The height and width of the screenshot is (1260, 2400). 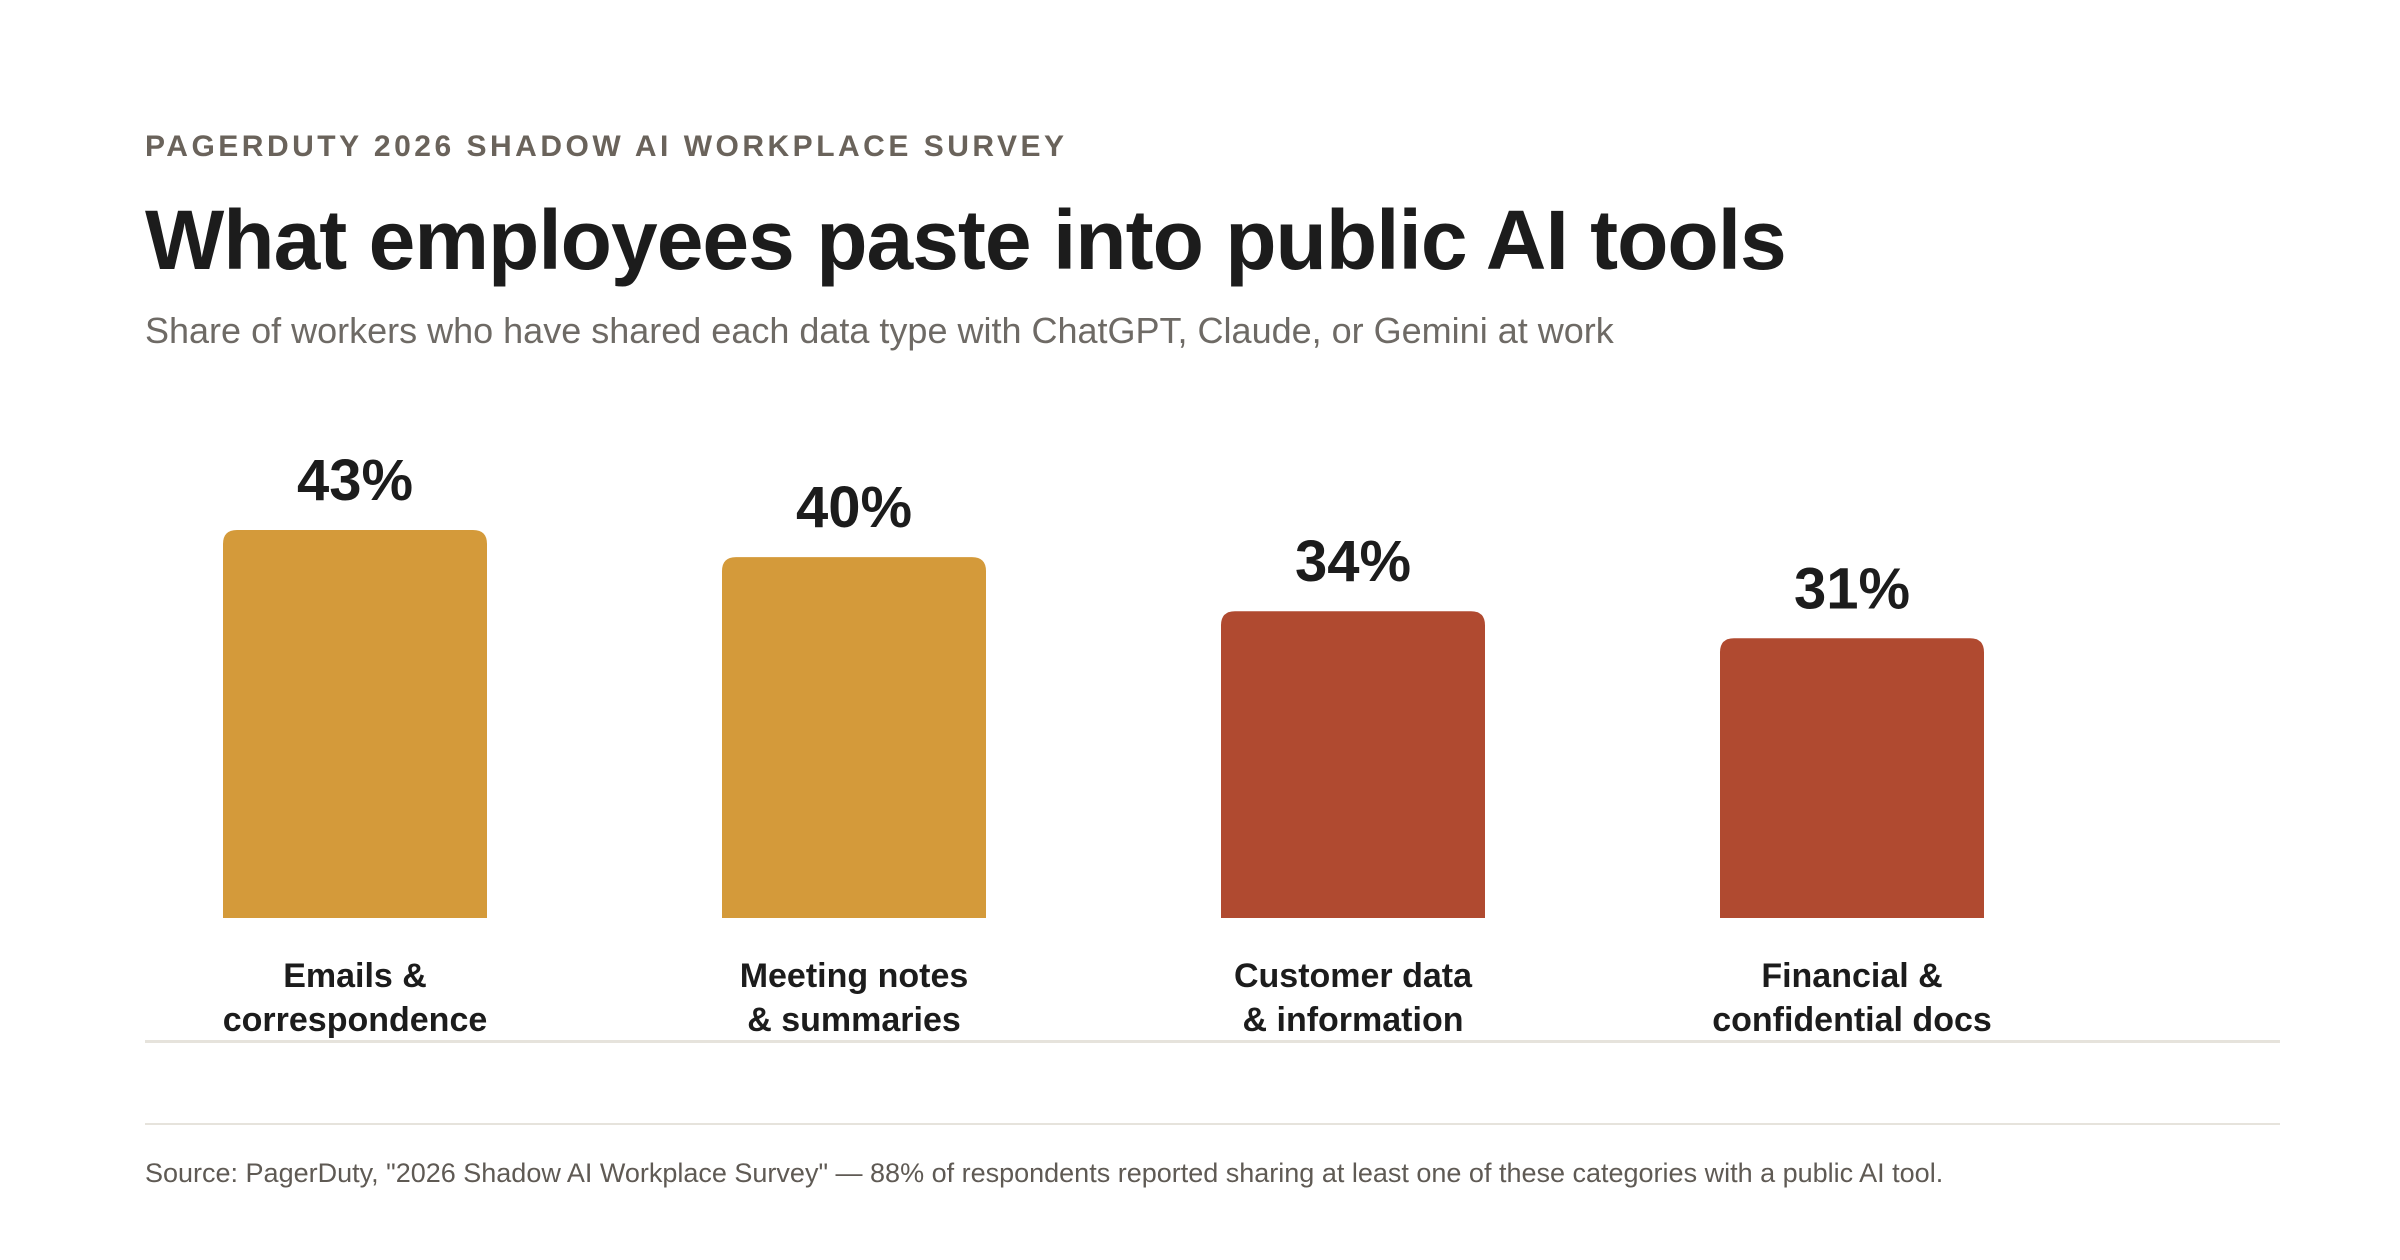 I want to click on category-label-1: Emails & correspondence, so click(x=355, y=998).